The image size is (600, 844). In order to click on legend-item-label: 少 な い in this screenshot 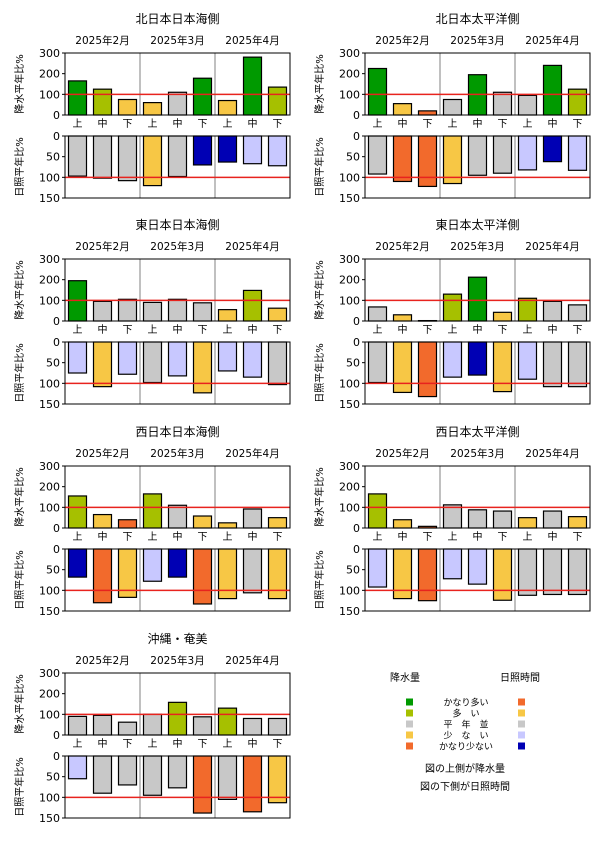, I will do `click(465, 736)`.